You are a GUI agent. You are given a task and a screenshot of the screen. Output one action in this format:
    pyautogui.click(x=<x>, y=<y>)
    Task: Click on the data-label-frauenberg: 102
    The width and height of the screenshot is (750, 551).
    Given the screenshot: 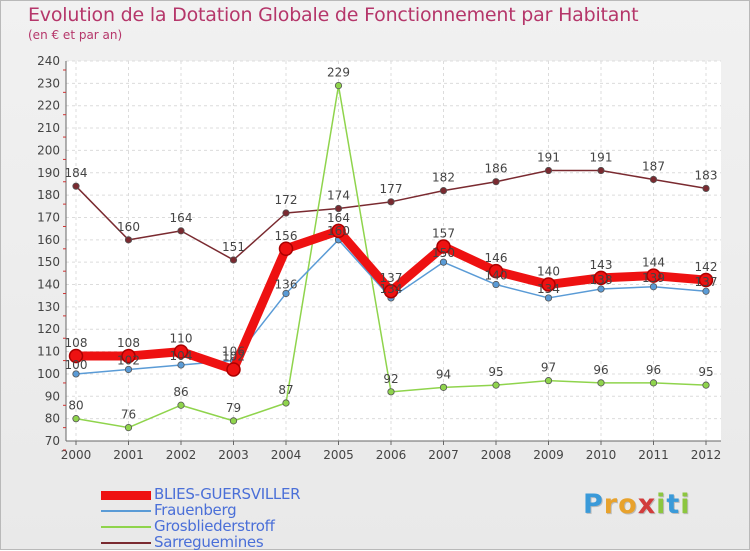 What is the action you would take?
    pyautogui.click(x=128, y=360)
    